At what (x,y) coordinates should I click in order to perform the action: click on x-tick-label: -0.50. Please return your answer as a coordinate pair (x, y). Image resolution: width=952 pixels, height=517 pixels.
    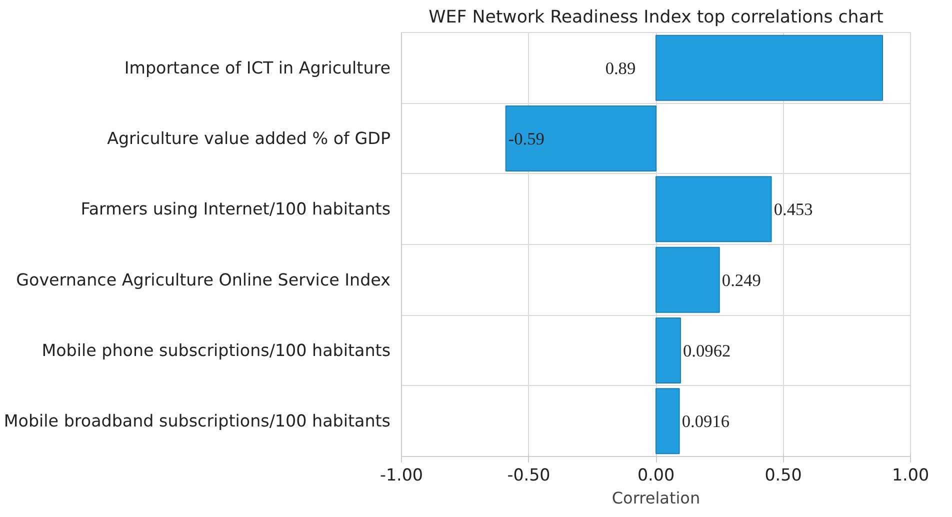
    Looking at the image, I should click on (528, 475).